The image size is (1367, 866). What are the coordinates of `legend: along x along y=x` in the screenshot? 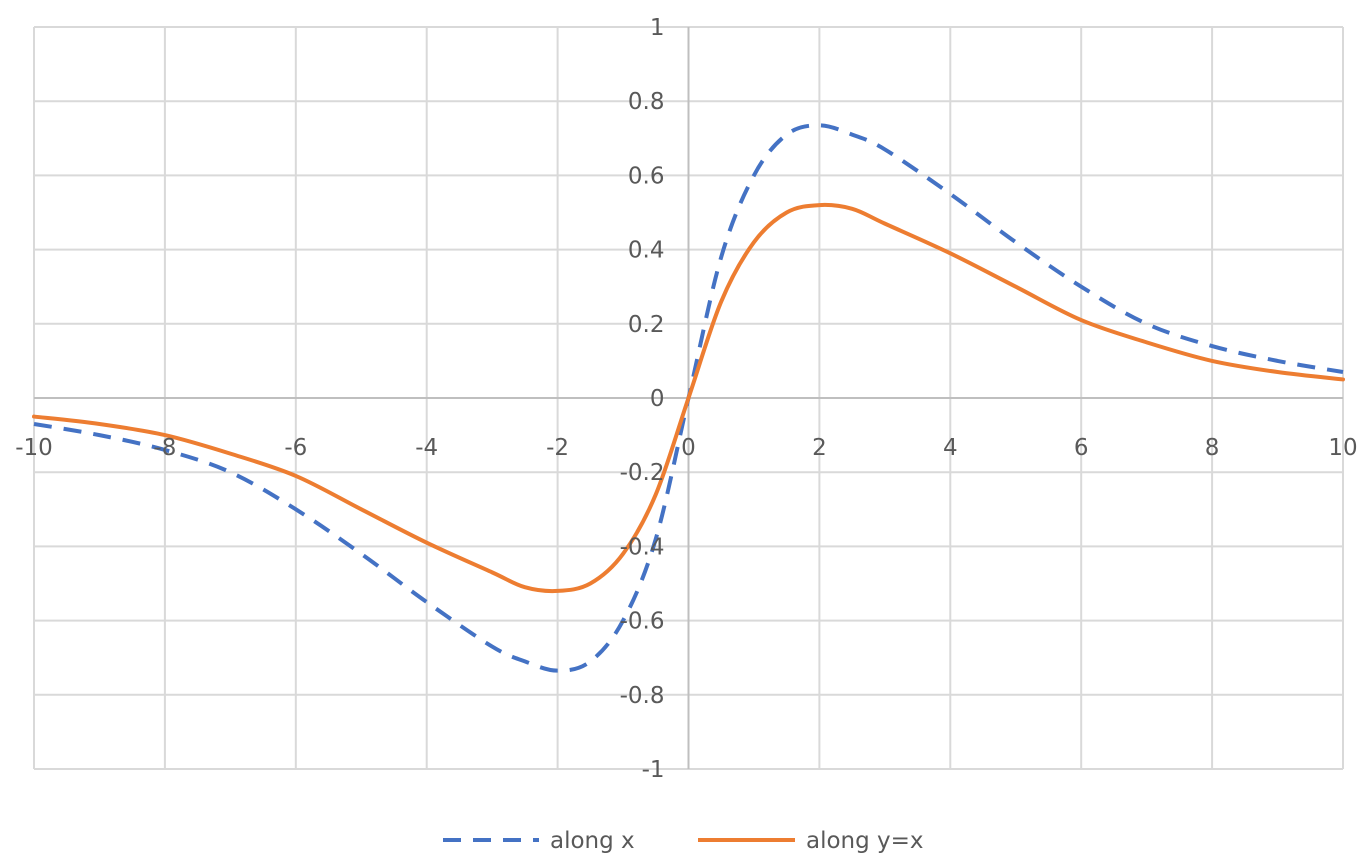 It's located at (683, 841).